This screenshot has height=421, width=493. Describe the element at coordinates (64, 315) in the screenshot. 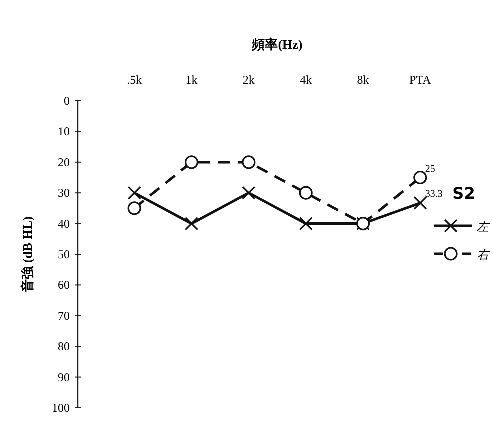

I see `y-tick-label: 70` at that location.